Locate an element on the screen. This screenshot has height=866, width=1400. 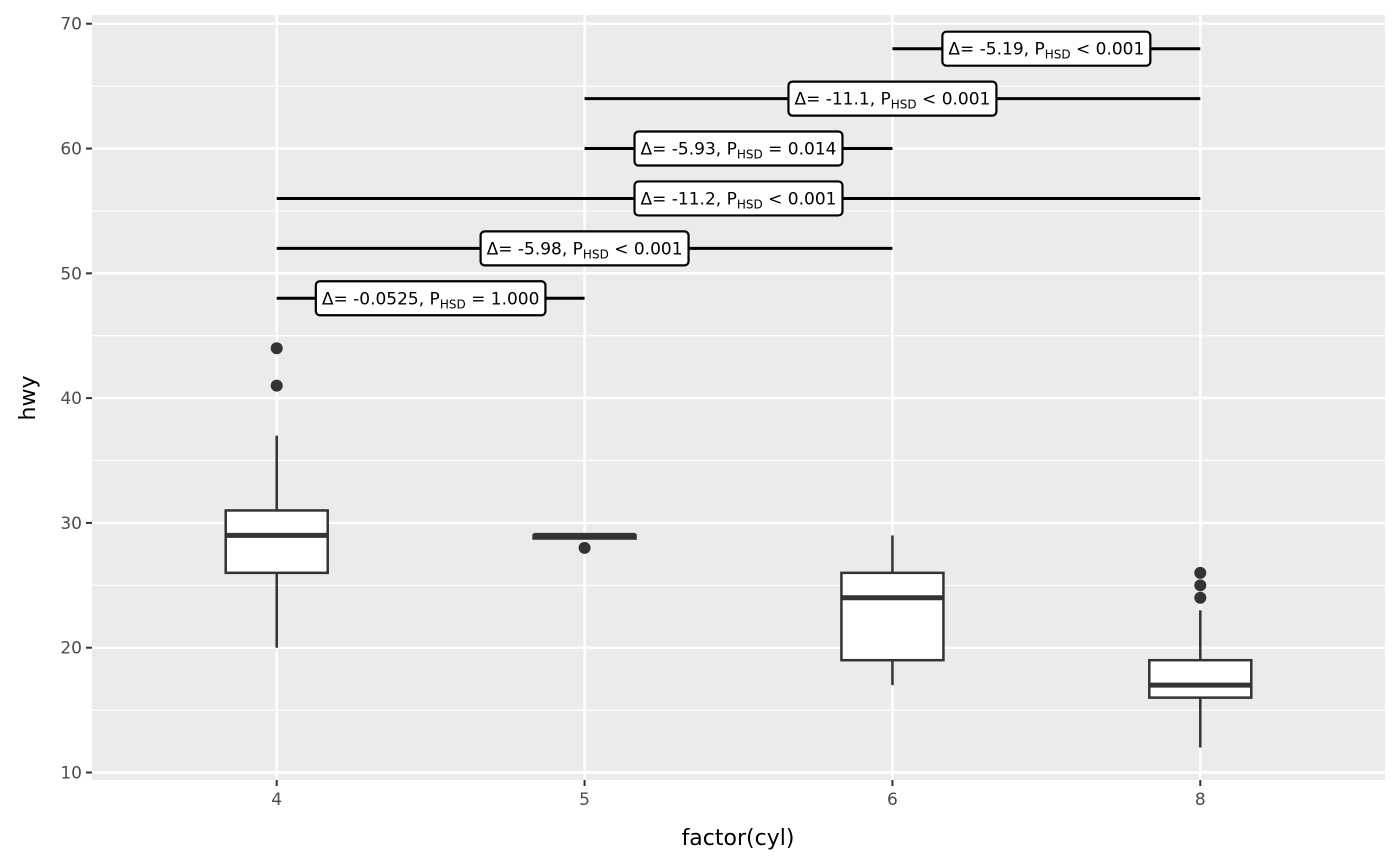
label-text: Δ= -11.2, PHSD < 0.001 is located at coordinates (739, 200).